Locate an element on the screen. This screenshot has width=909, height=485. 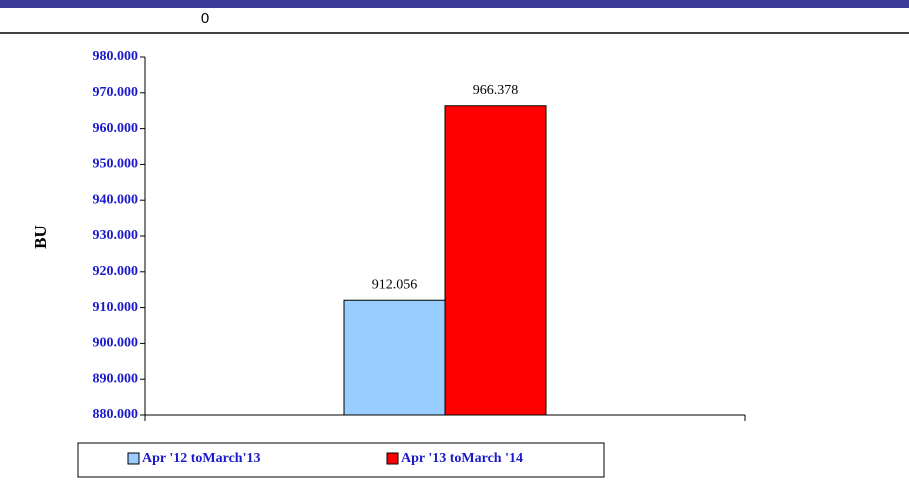
y-tick-label: 940.000 is located at coordinates (116, 199).